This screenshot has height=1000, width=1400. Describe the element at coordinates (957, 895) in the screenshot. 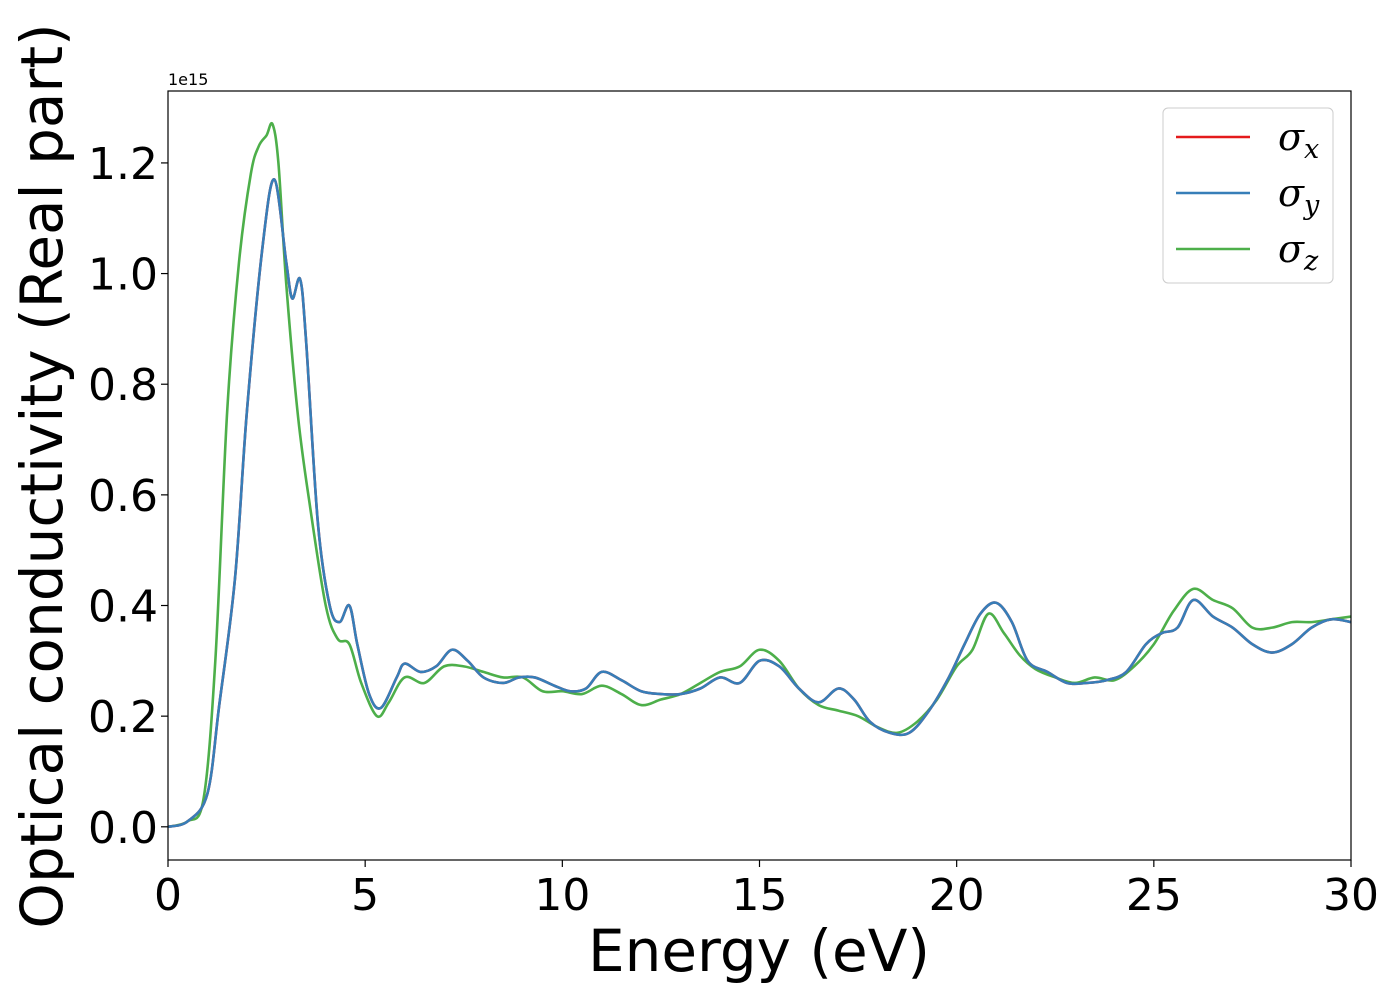

I see `x-tick-label: 20` at that location.